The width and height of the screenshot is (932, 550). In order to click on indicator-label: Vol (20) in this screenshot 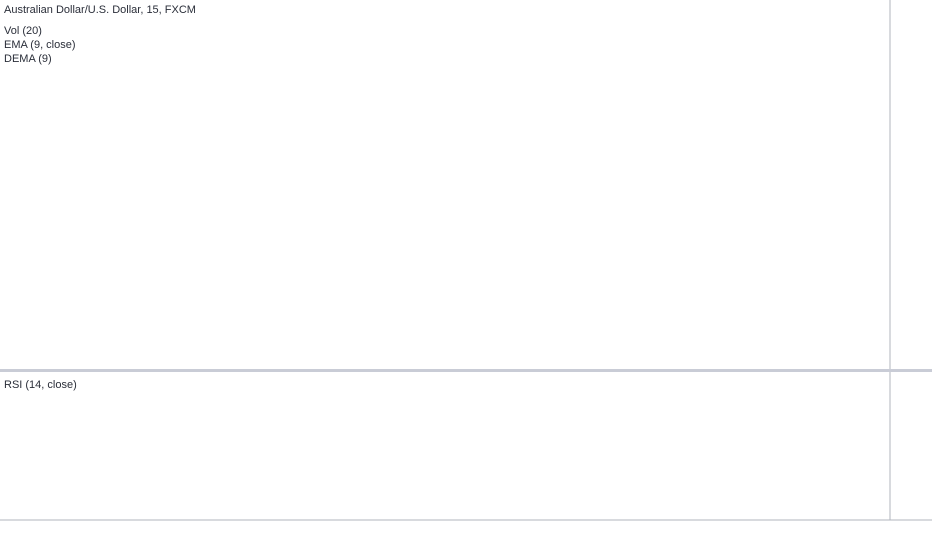, I will do `click(23, 31)`.